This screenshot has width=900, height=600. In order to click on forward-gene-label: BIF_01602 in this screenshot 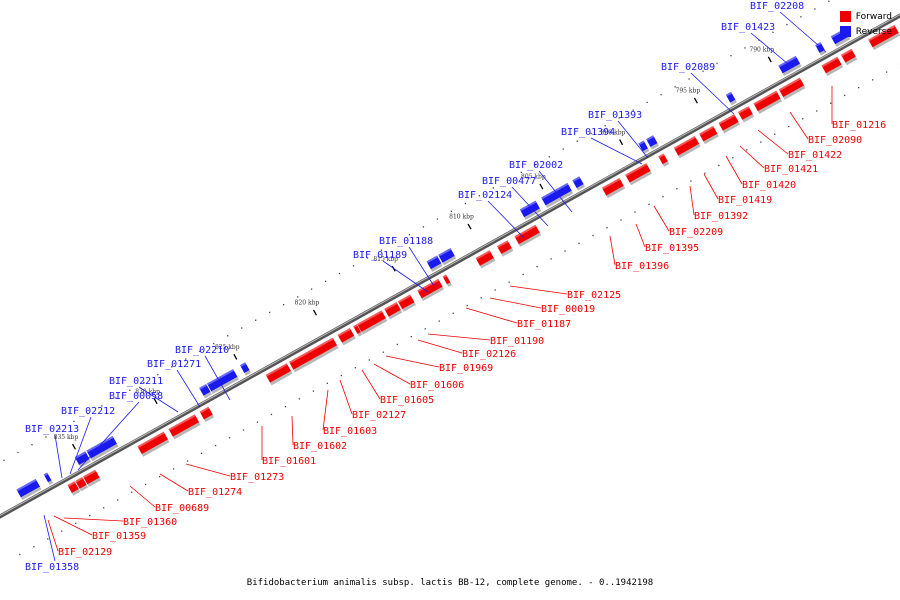, I will do `click(320, 446)`.